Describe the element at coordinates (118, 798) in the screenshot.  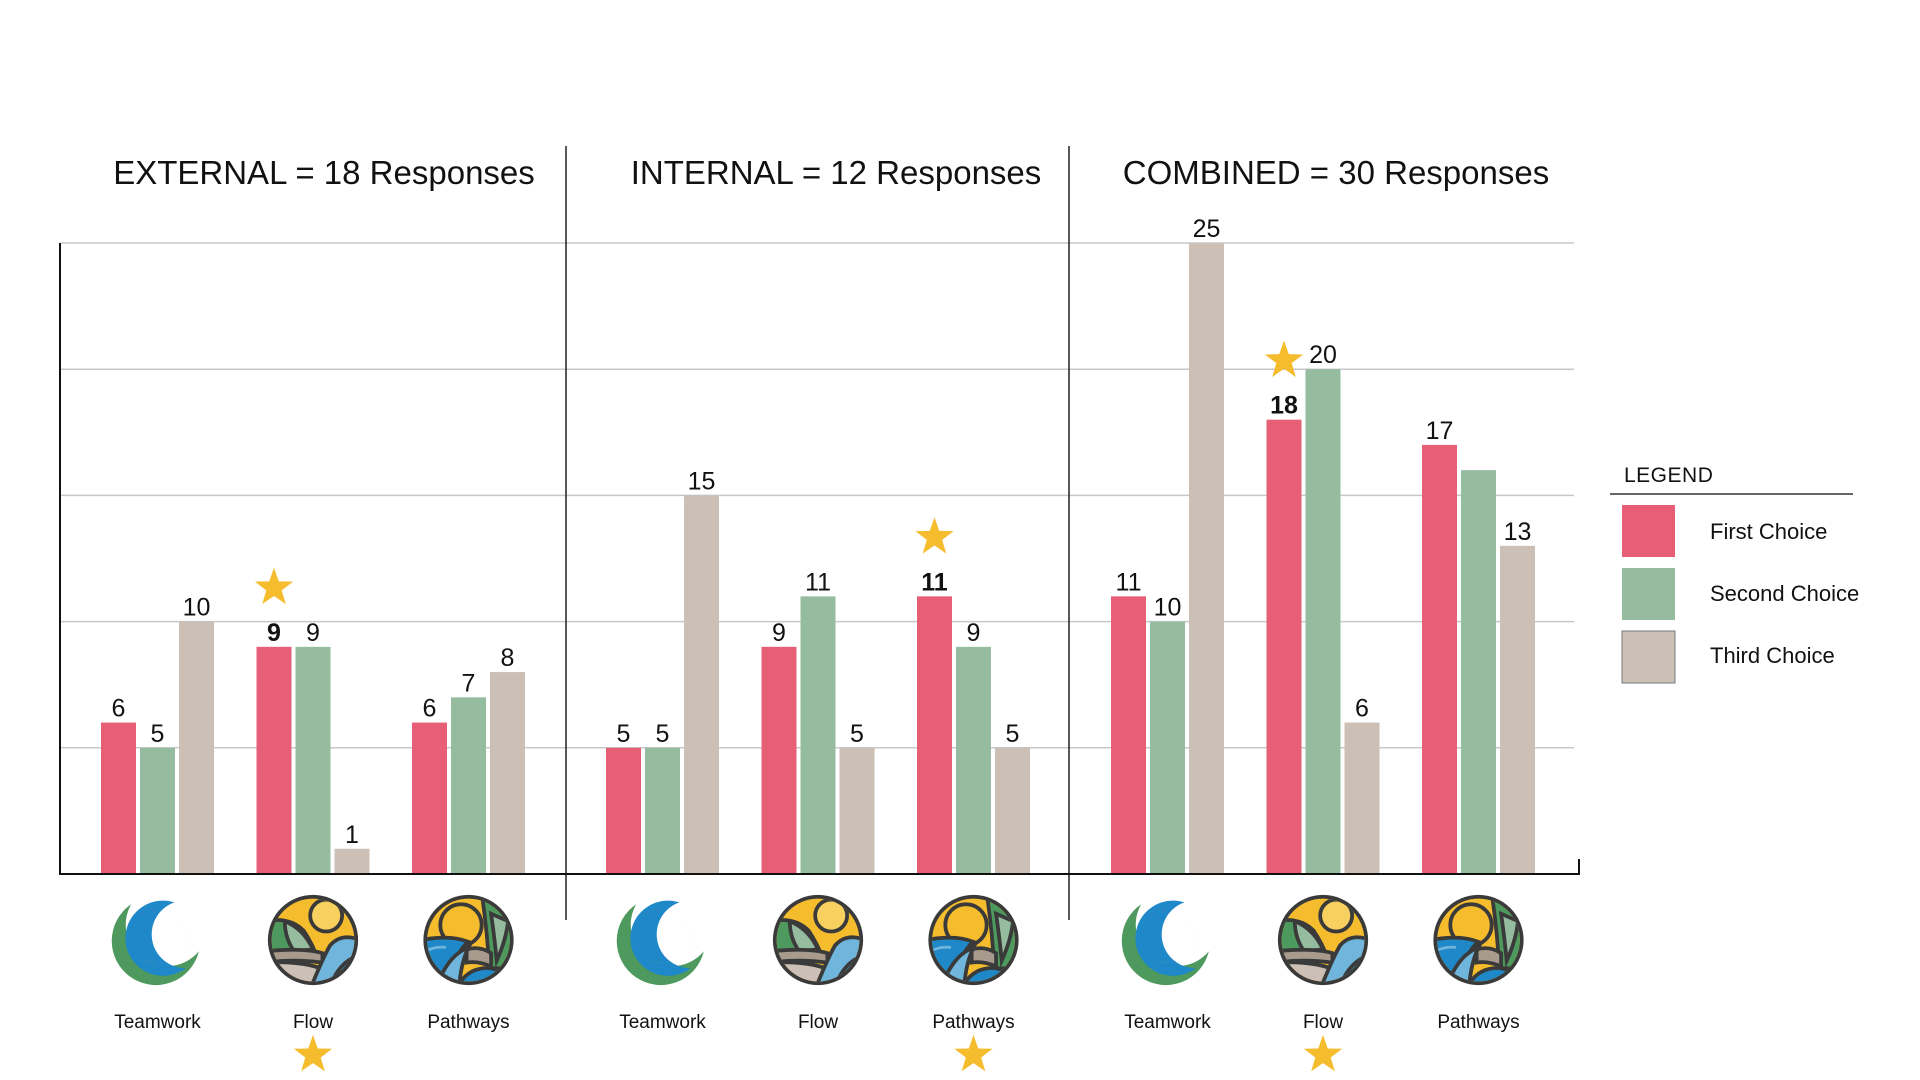
I see `bar-external-teamwork-first-choice` at that location.